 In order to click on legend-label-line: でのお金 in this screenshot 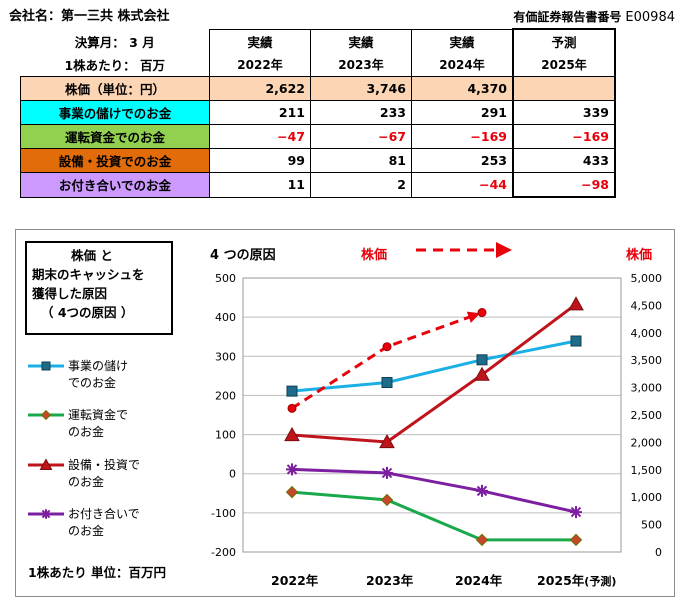, I will do `click(92, 383)`.